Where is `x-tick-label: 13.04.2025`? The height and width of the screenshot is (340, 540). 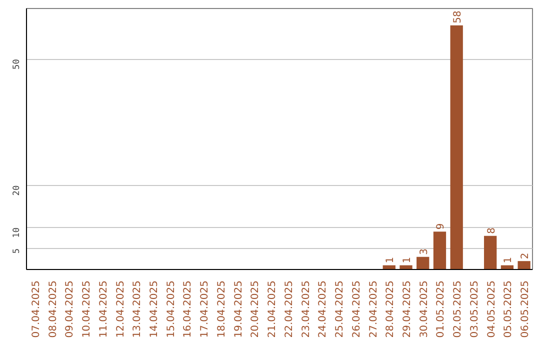 x-tick-label: 13.04.2025 is located at coordinates (138, 309).